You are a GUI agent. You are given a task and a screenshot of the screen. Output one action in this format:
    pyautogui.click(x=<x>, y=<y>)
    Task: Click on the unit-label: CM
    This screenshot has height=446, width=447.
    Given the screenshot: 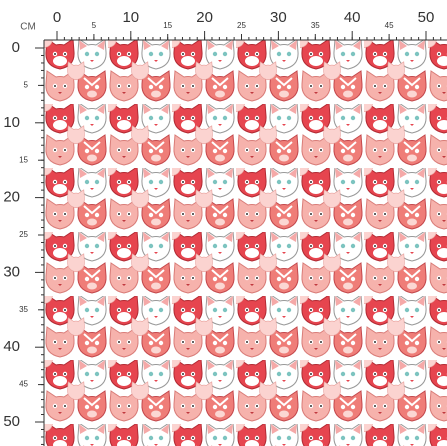 What is the action you would take?
    pyautogui.click(x=28, y=27)
    